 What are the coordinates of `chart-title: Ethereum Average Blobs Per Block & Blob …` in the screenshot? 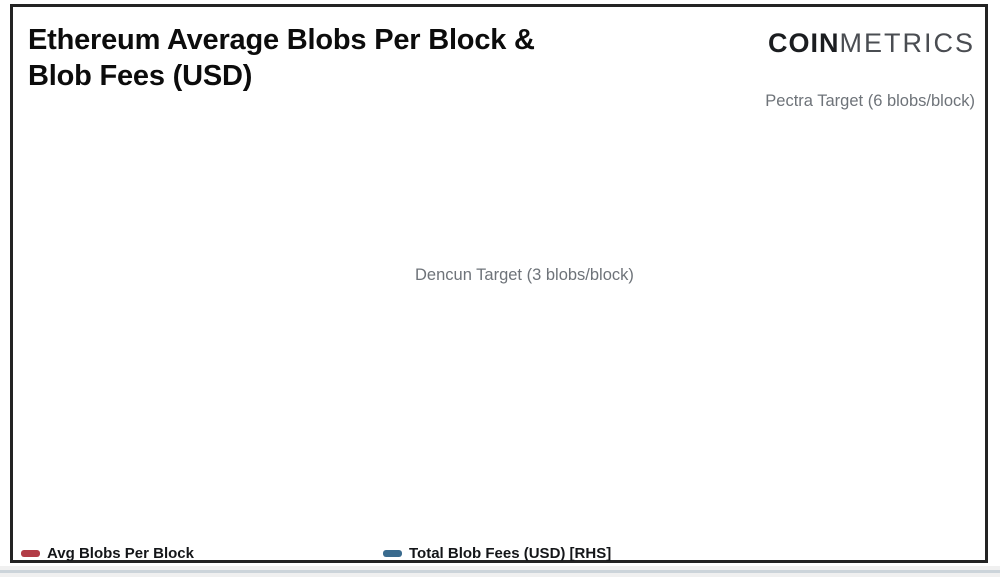 It's located at (281, 58).